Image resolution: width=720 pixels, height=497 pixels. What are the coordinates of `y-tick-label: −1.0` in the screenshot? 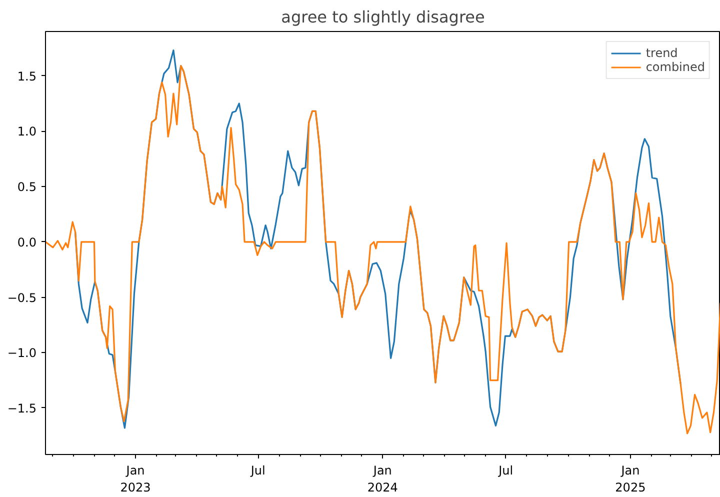 It's located at (21, 353).